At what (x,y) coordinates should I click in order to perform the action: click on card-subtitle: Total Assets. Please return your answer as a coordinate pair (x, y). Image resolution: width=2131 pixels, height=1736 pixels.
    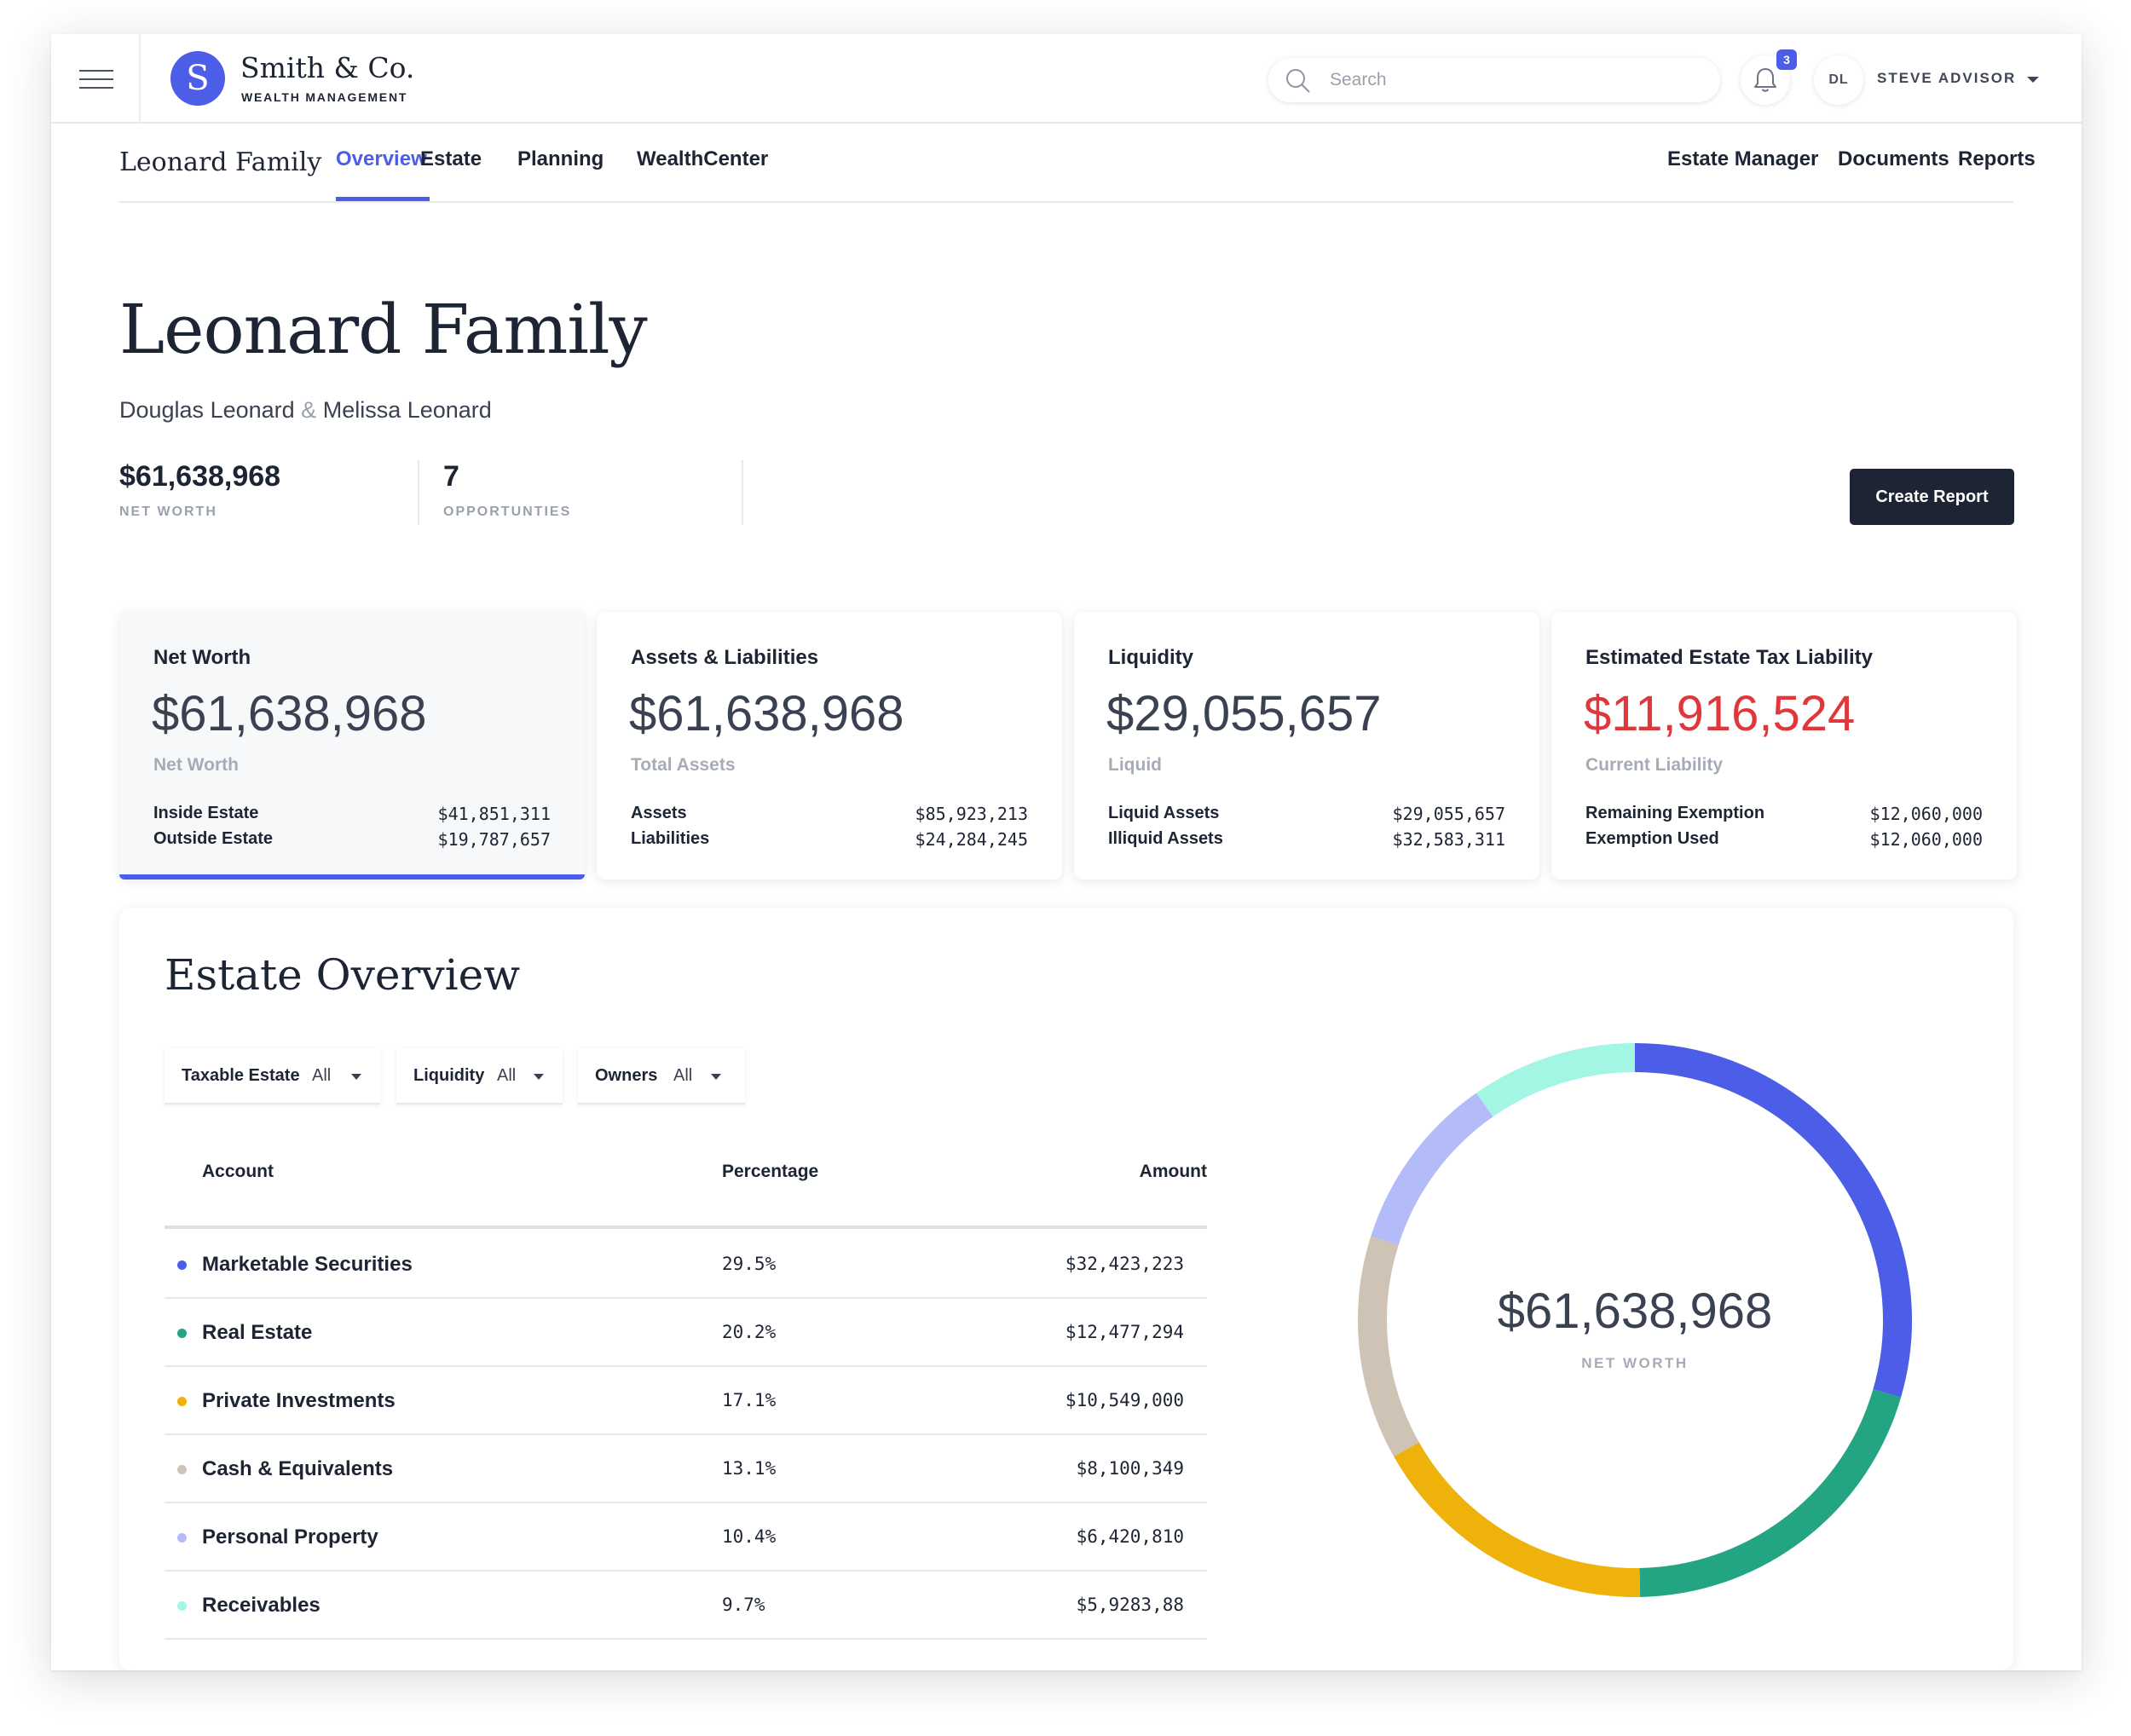
    Looking at the image, I should click on (683, 765).